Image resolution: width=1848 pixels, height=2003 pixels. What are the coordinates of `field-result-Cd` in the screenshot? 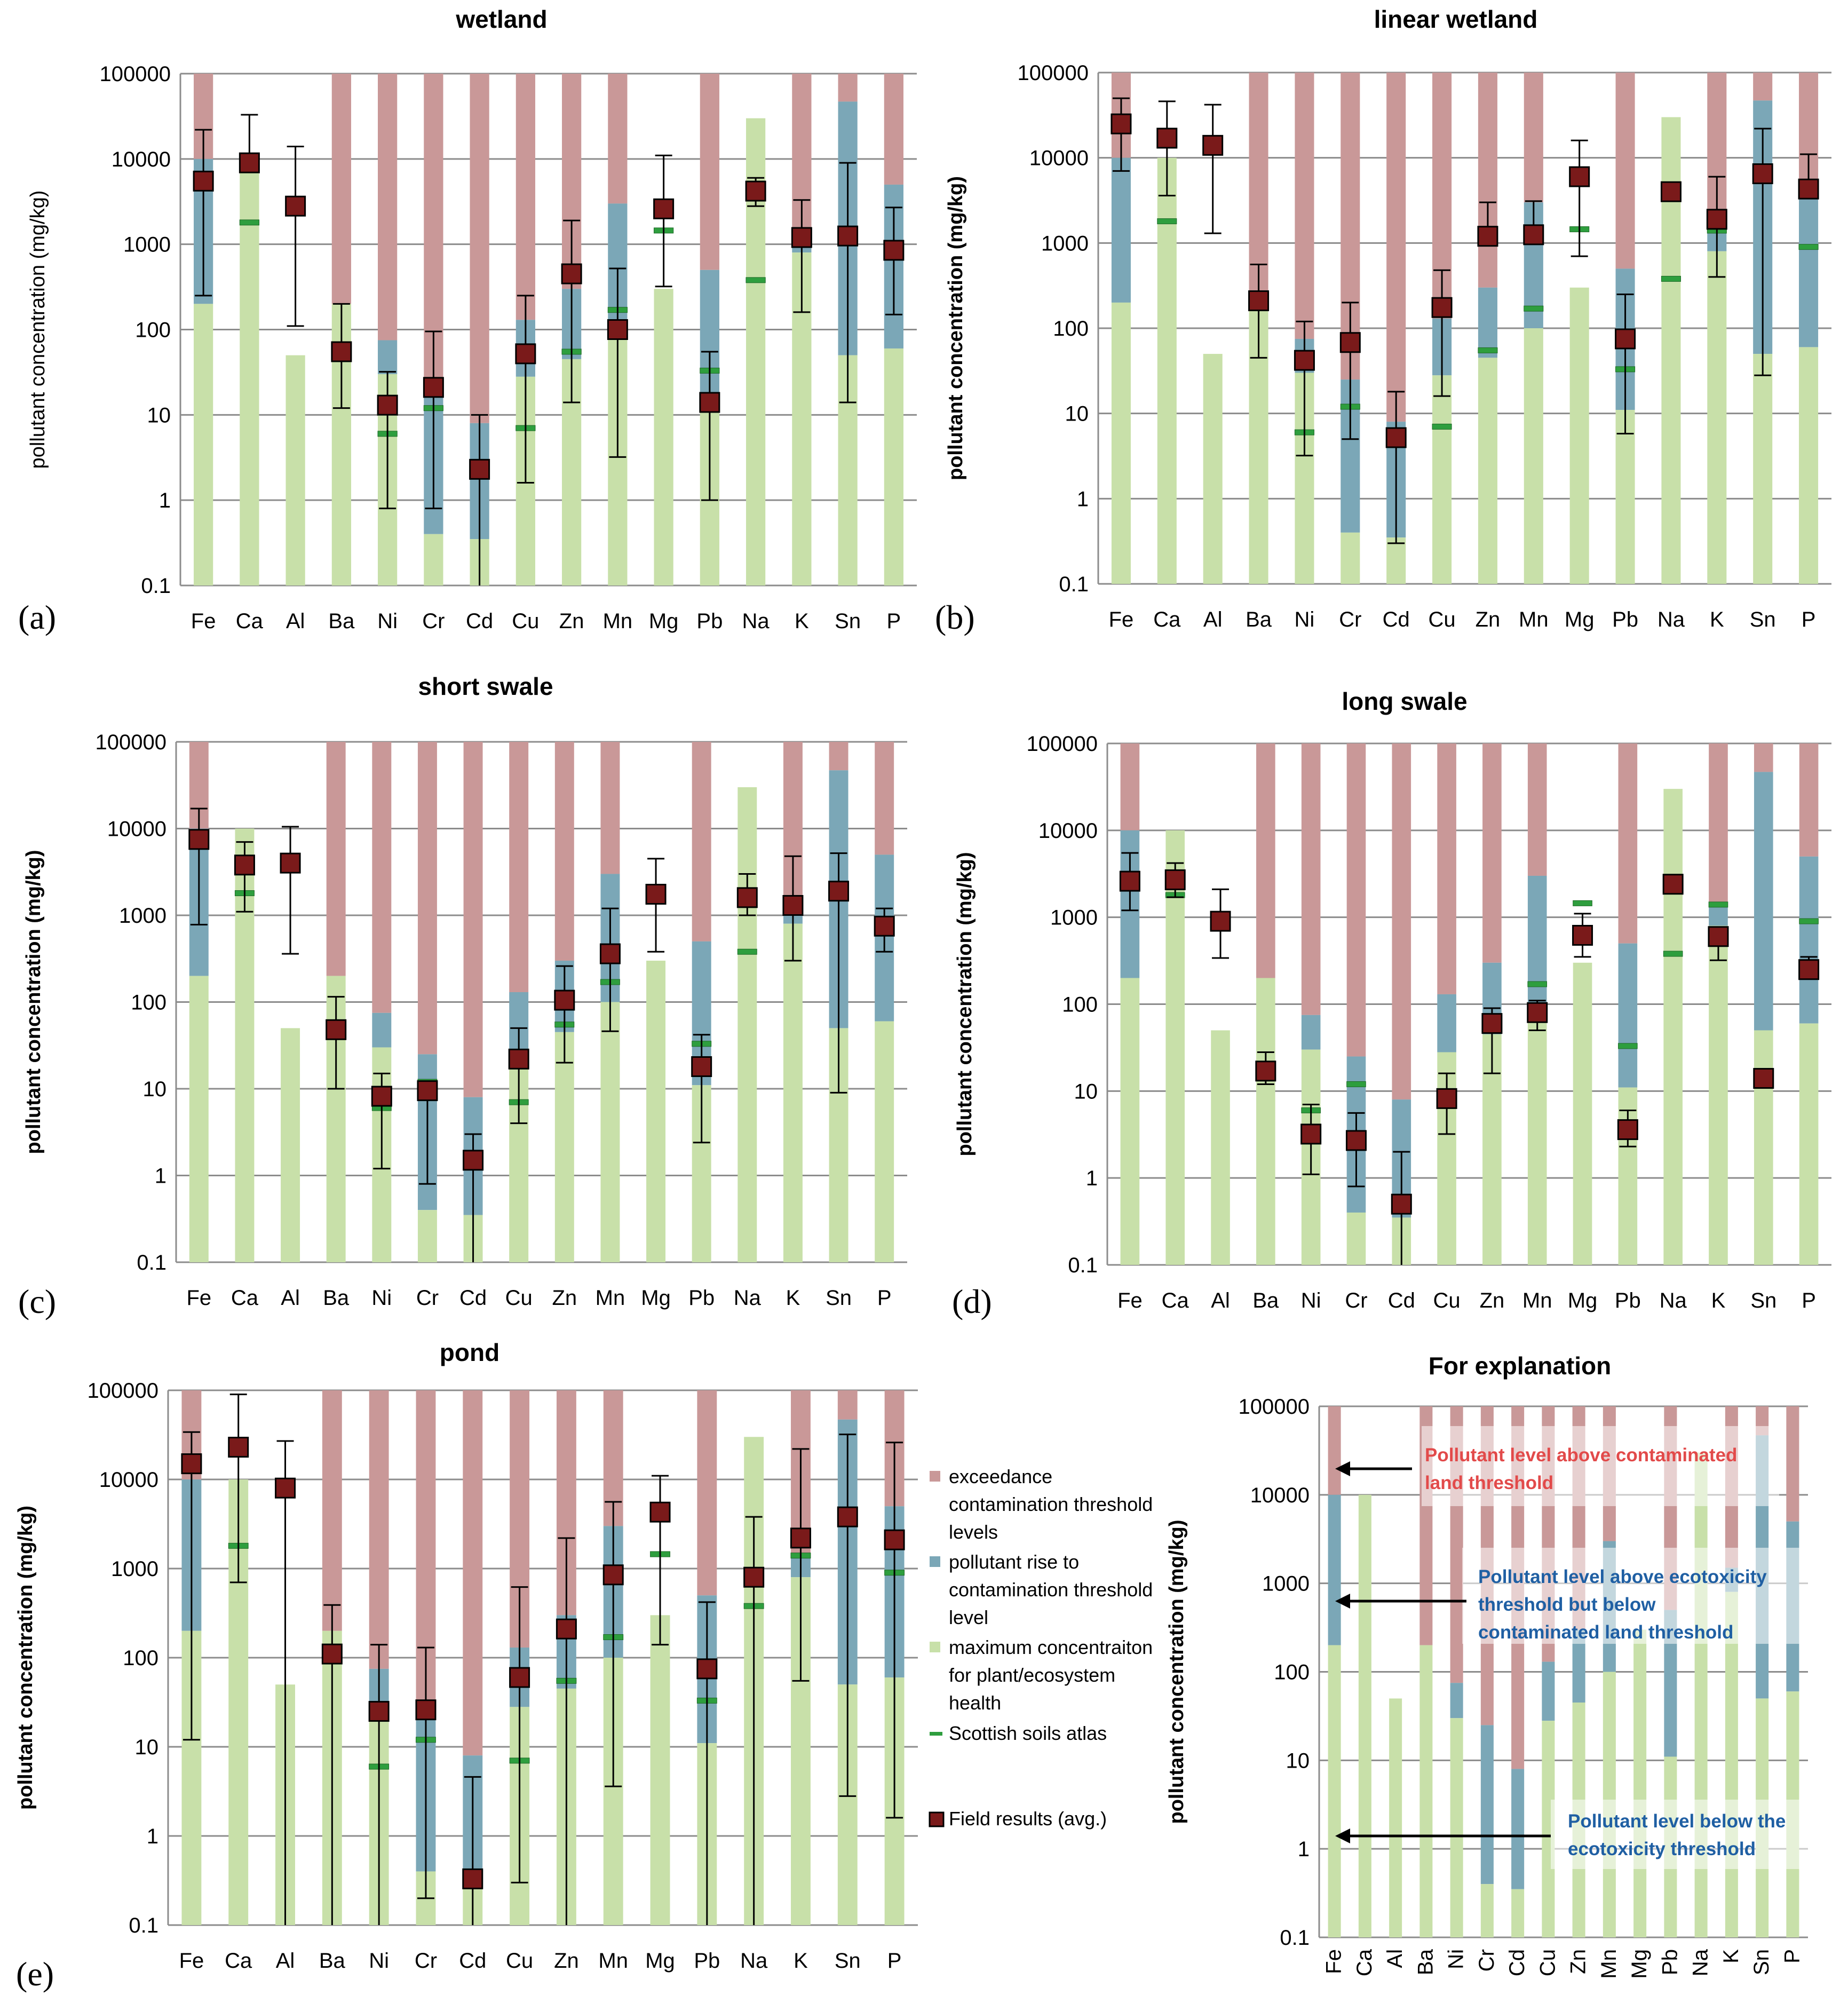 It's located at (1396, 437).